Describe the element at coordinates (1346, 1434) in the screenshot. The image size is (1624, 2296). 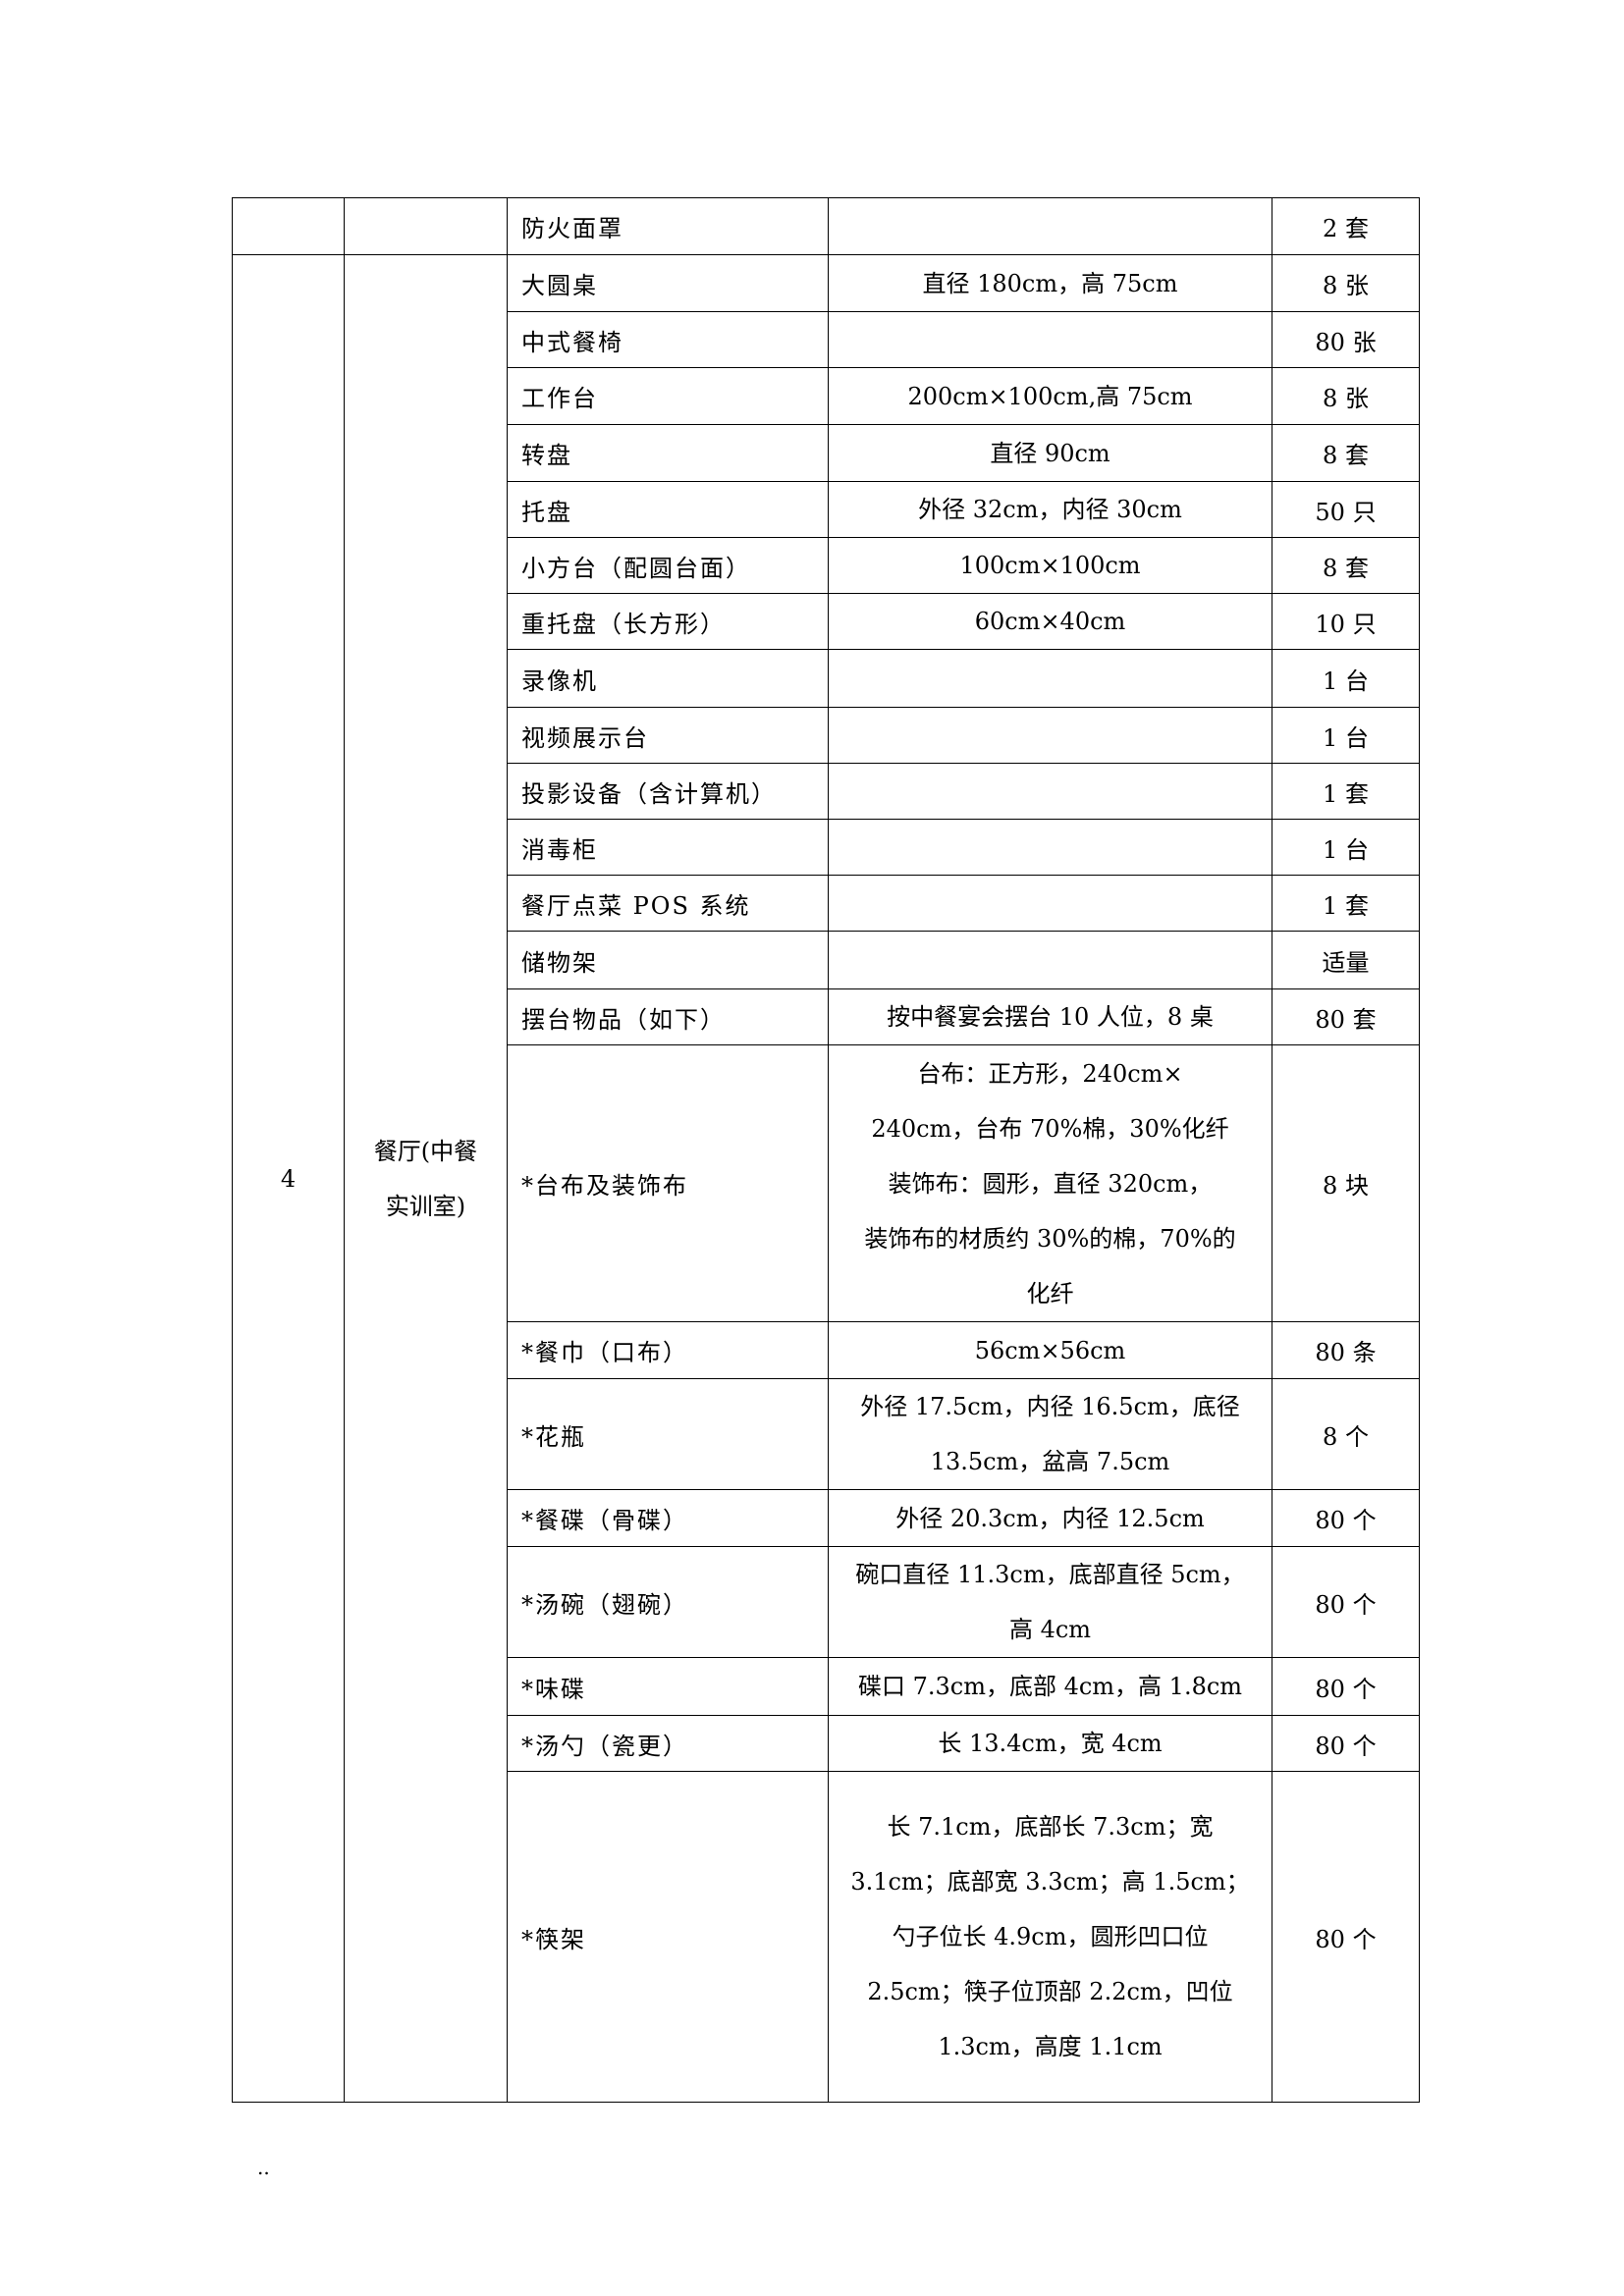
I see `cell-qty: 8 个` at that location.